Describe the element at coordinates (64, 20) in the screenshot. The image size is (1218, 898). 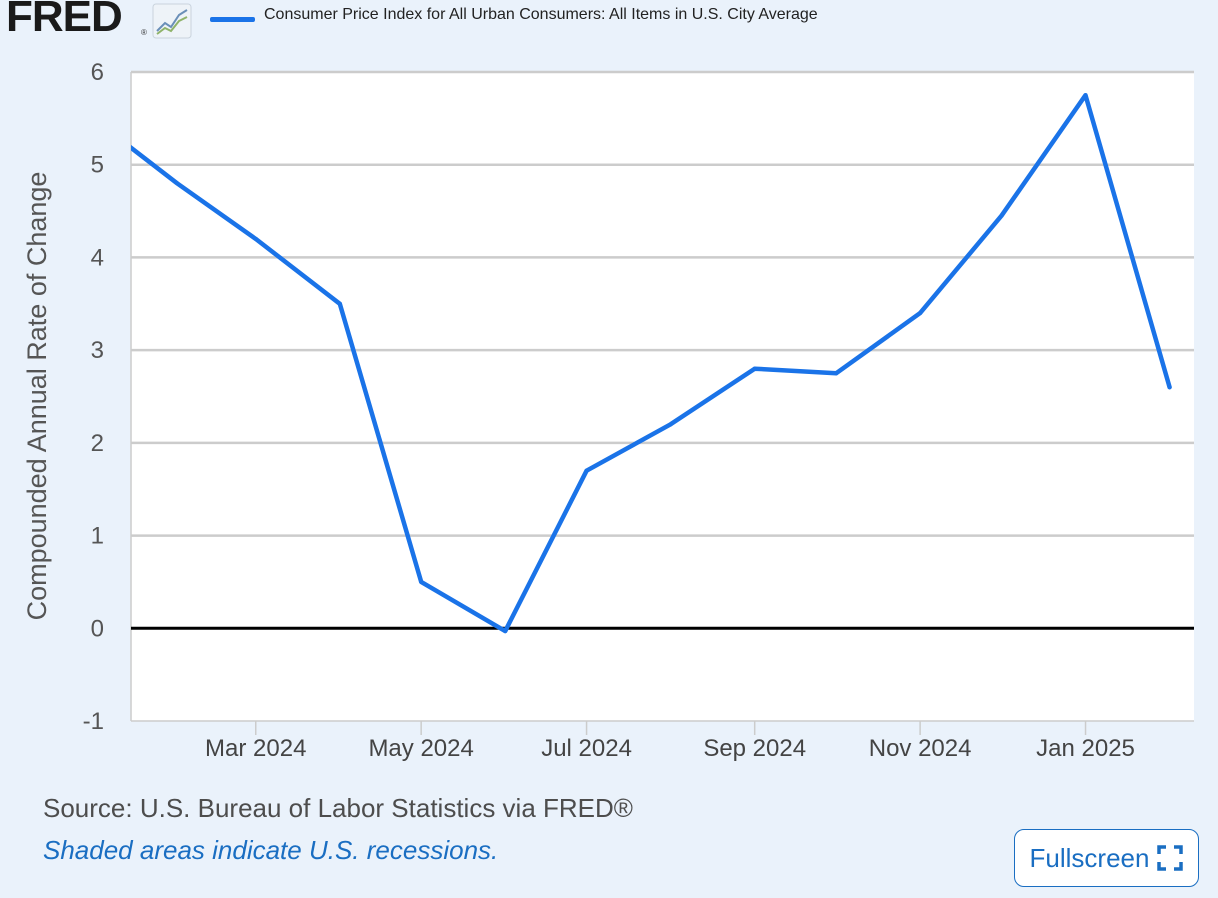
I see `fred-logo: FRED` at that location.